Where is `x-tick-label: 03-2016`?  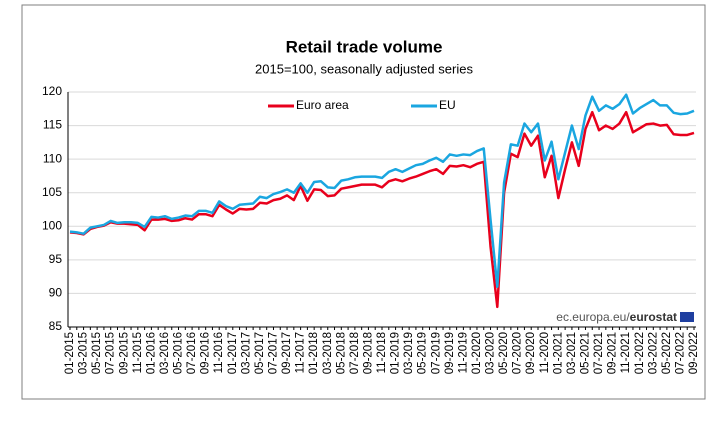
x-tick-label: 03-2016 is located at coordinates (165, 353).